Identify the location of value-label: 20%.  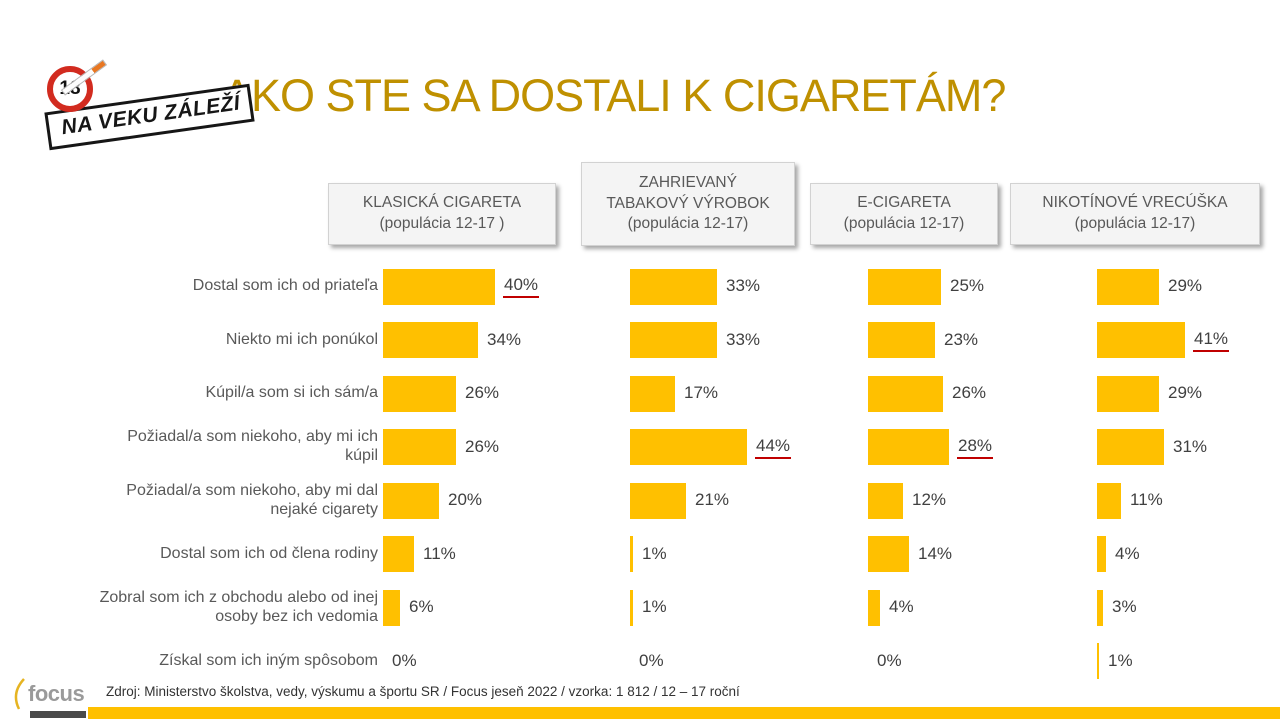
(465, 500).